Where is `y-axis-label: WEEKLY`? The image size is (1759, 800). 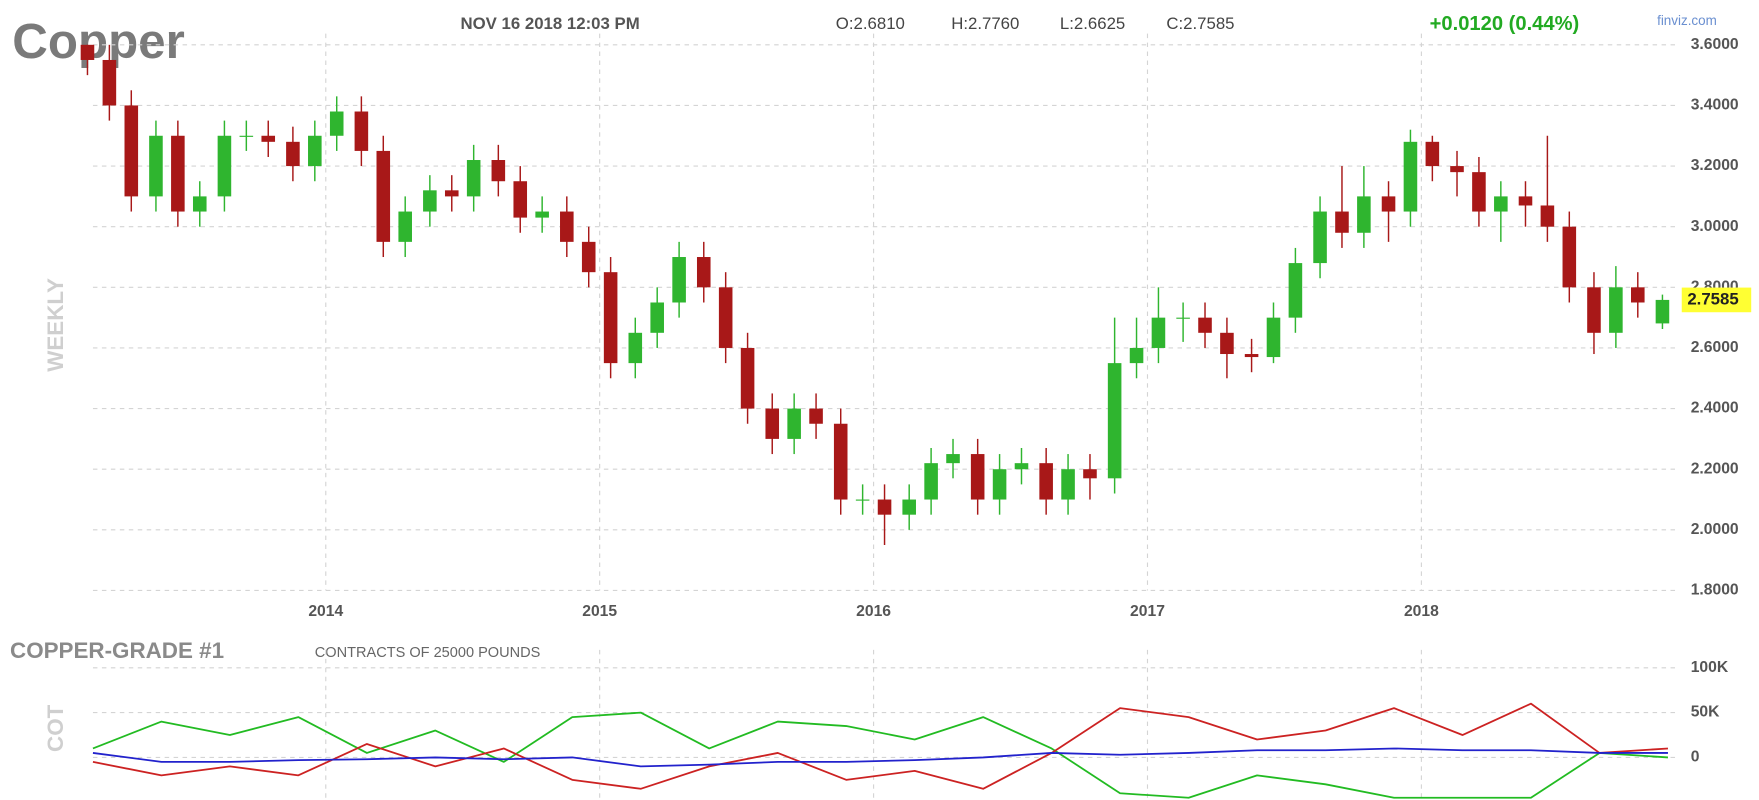
y-axis-label: WEEKLY is located at coordinates (55, 325).